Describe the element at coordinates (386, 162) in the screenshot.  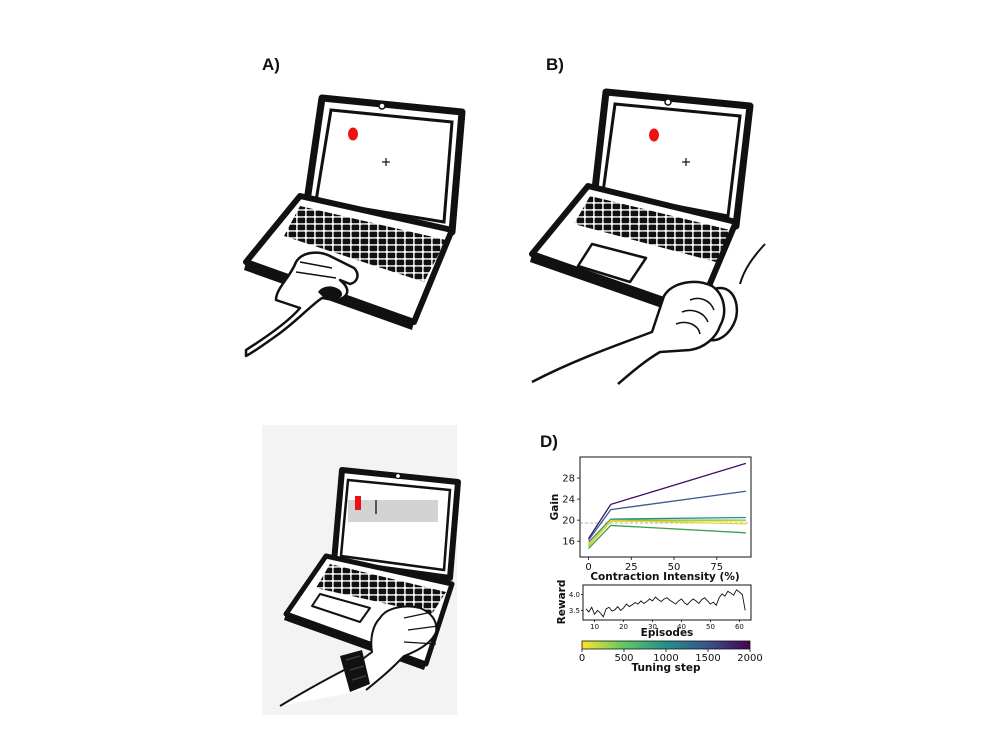
I see `panel-a-crosshair-icon` at that location.